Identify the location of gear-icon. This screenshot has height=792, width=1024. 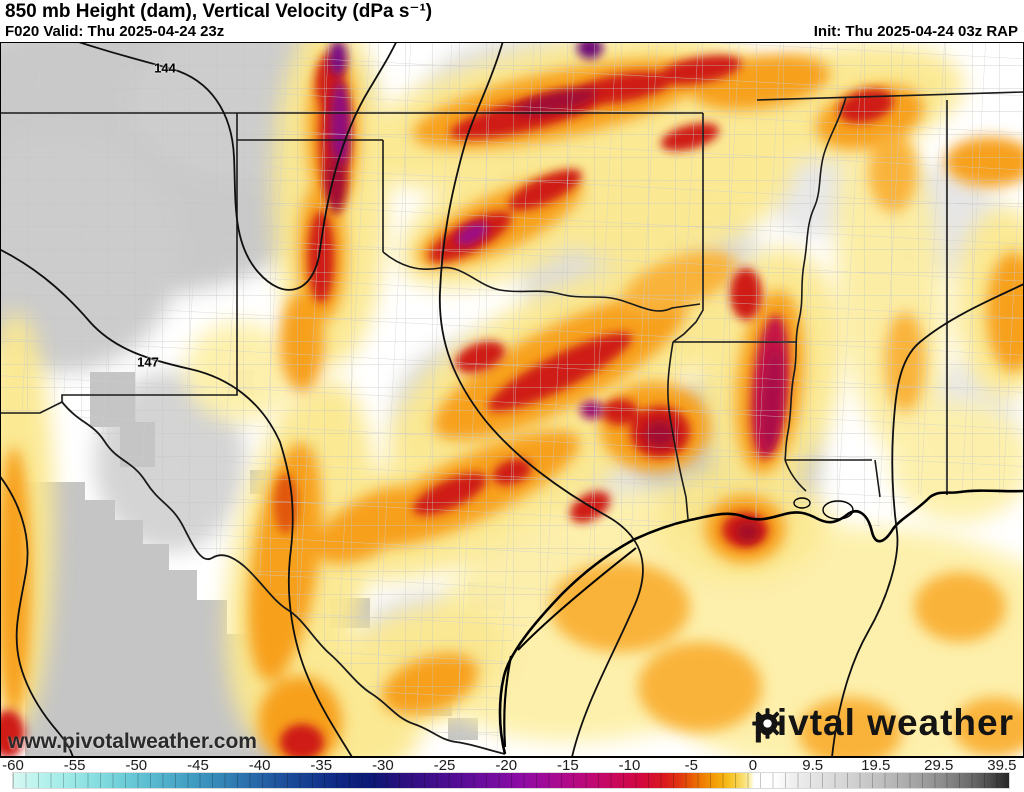
(767, 723).